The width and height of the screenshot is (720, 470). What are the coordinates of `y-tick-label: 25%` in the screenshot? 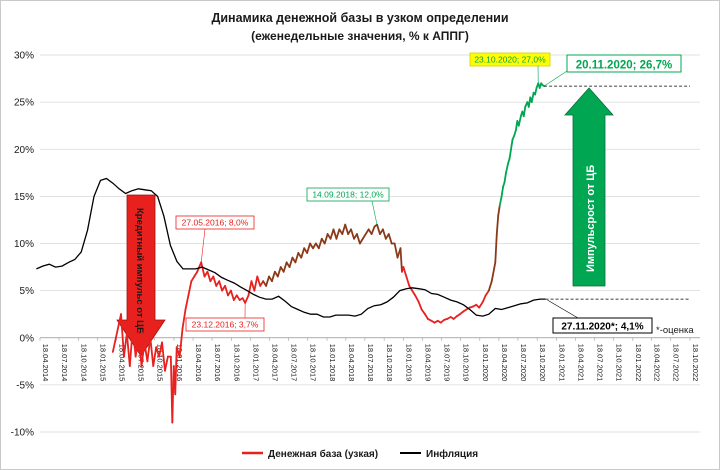 It's located at (24, 103).